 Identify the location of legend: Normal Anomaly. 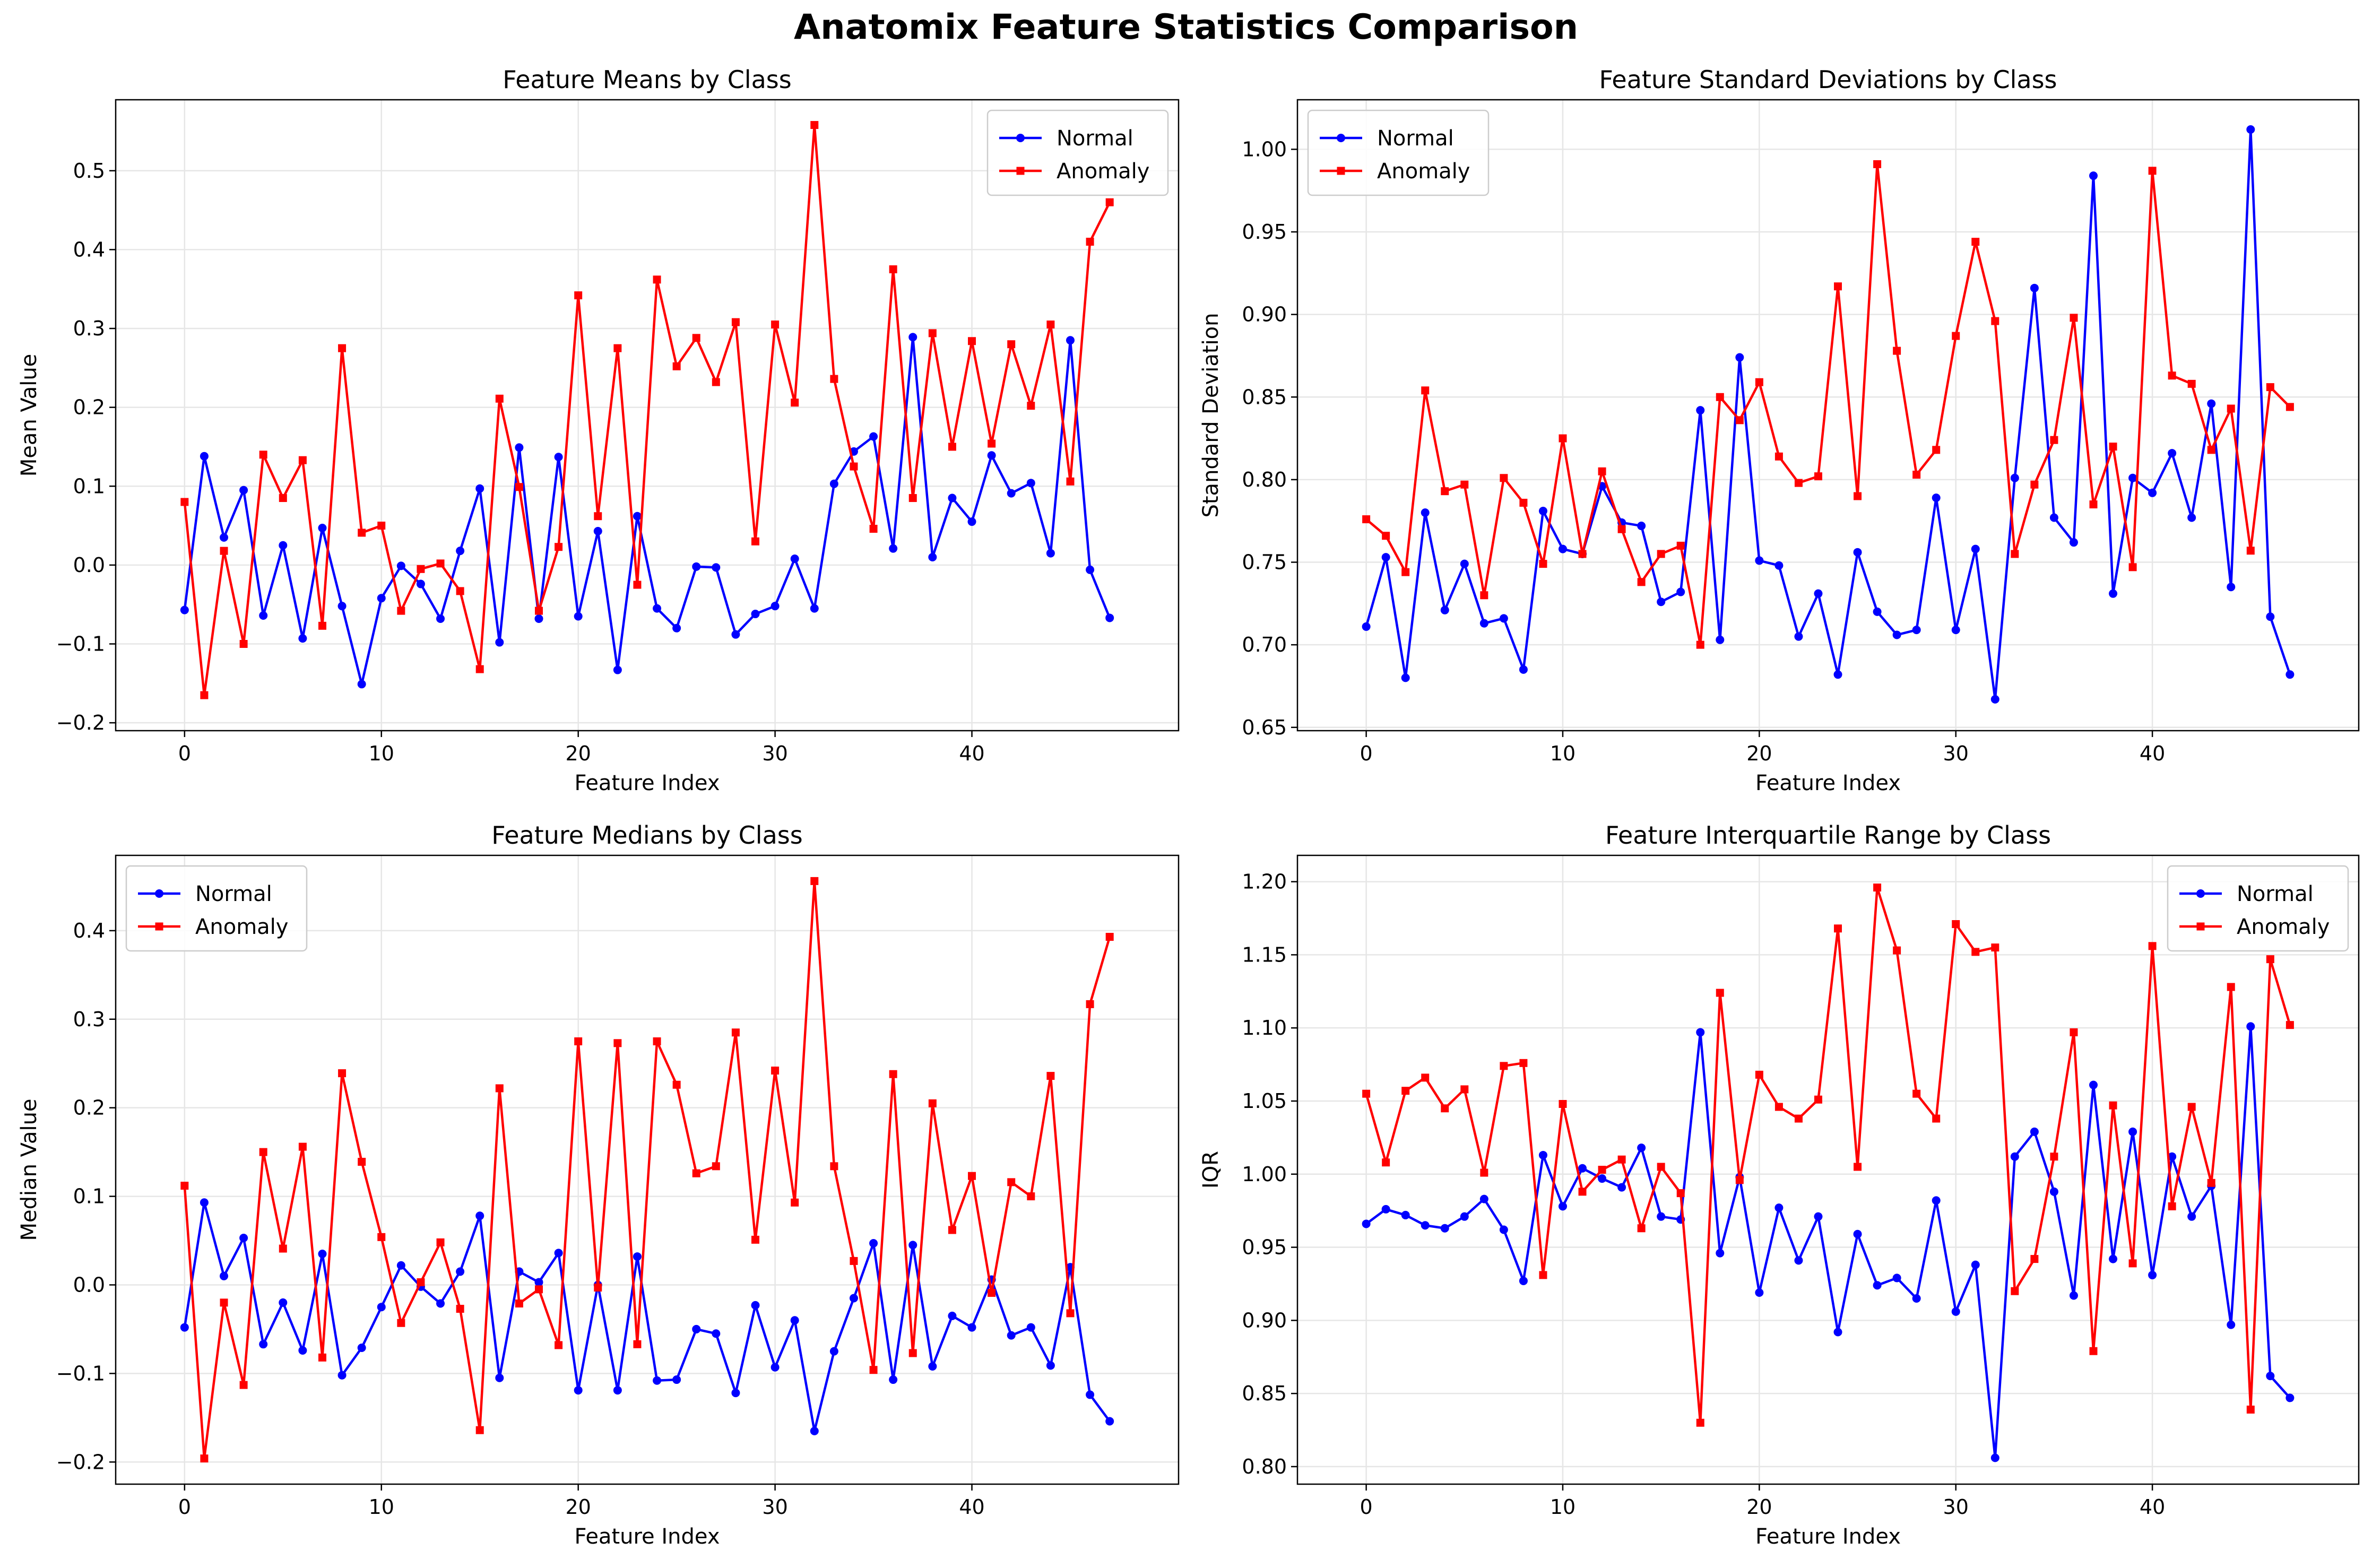
(1398, 152).